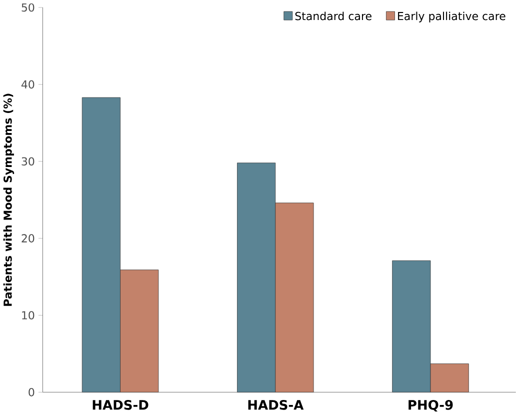 The height and width of the screenshot is (415, 516). What do you see at coordinates (430, 406) in the screenshot?
I see `x-tick-label: PHQ-9` at bounding box center [430, 406].